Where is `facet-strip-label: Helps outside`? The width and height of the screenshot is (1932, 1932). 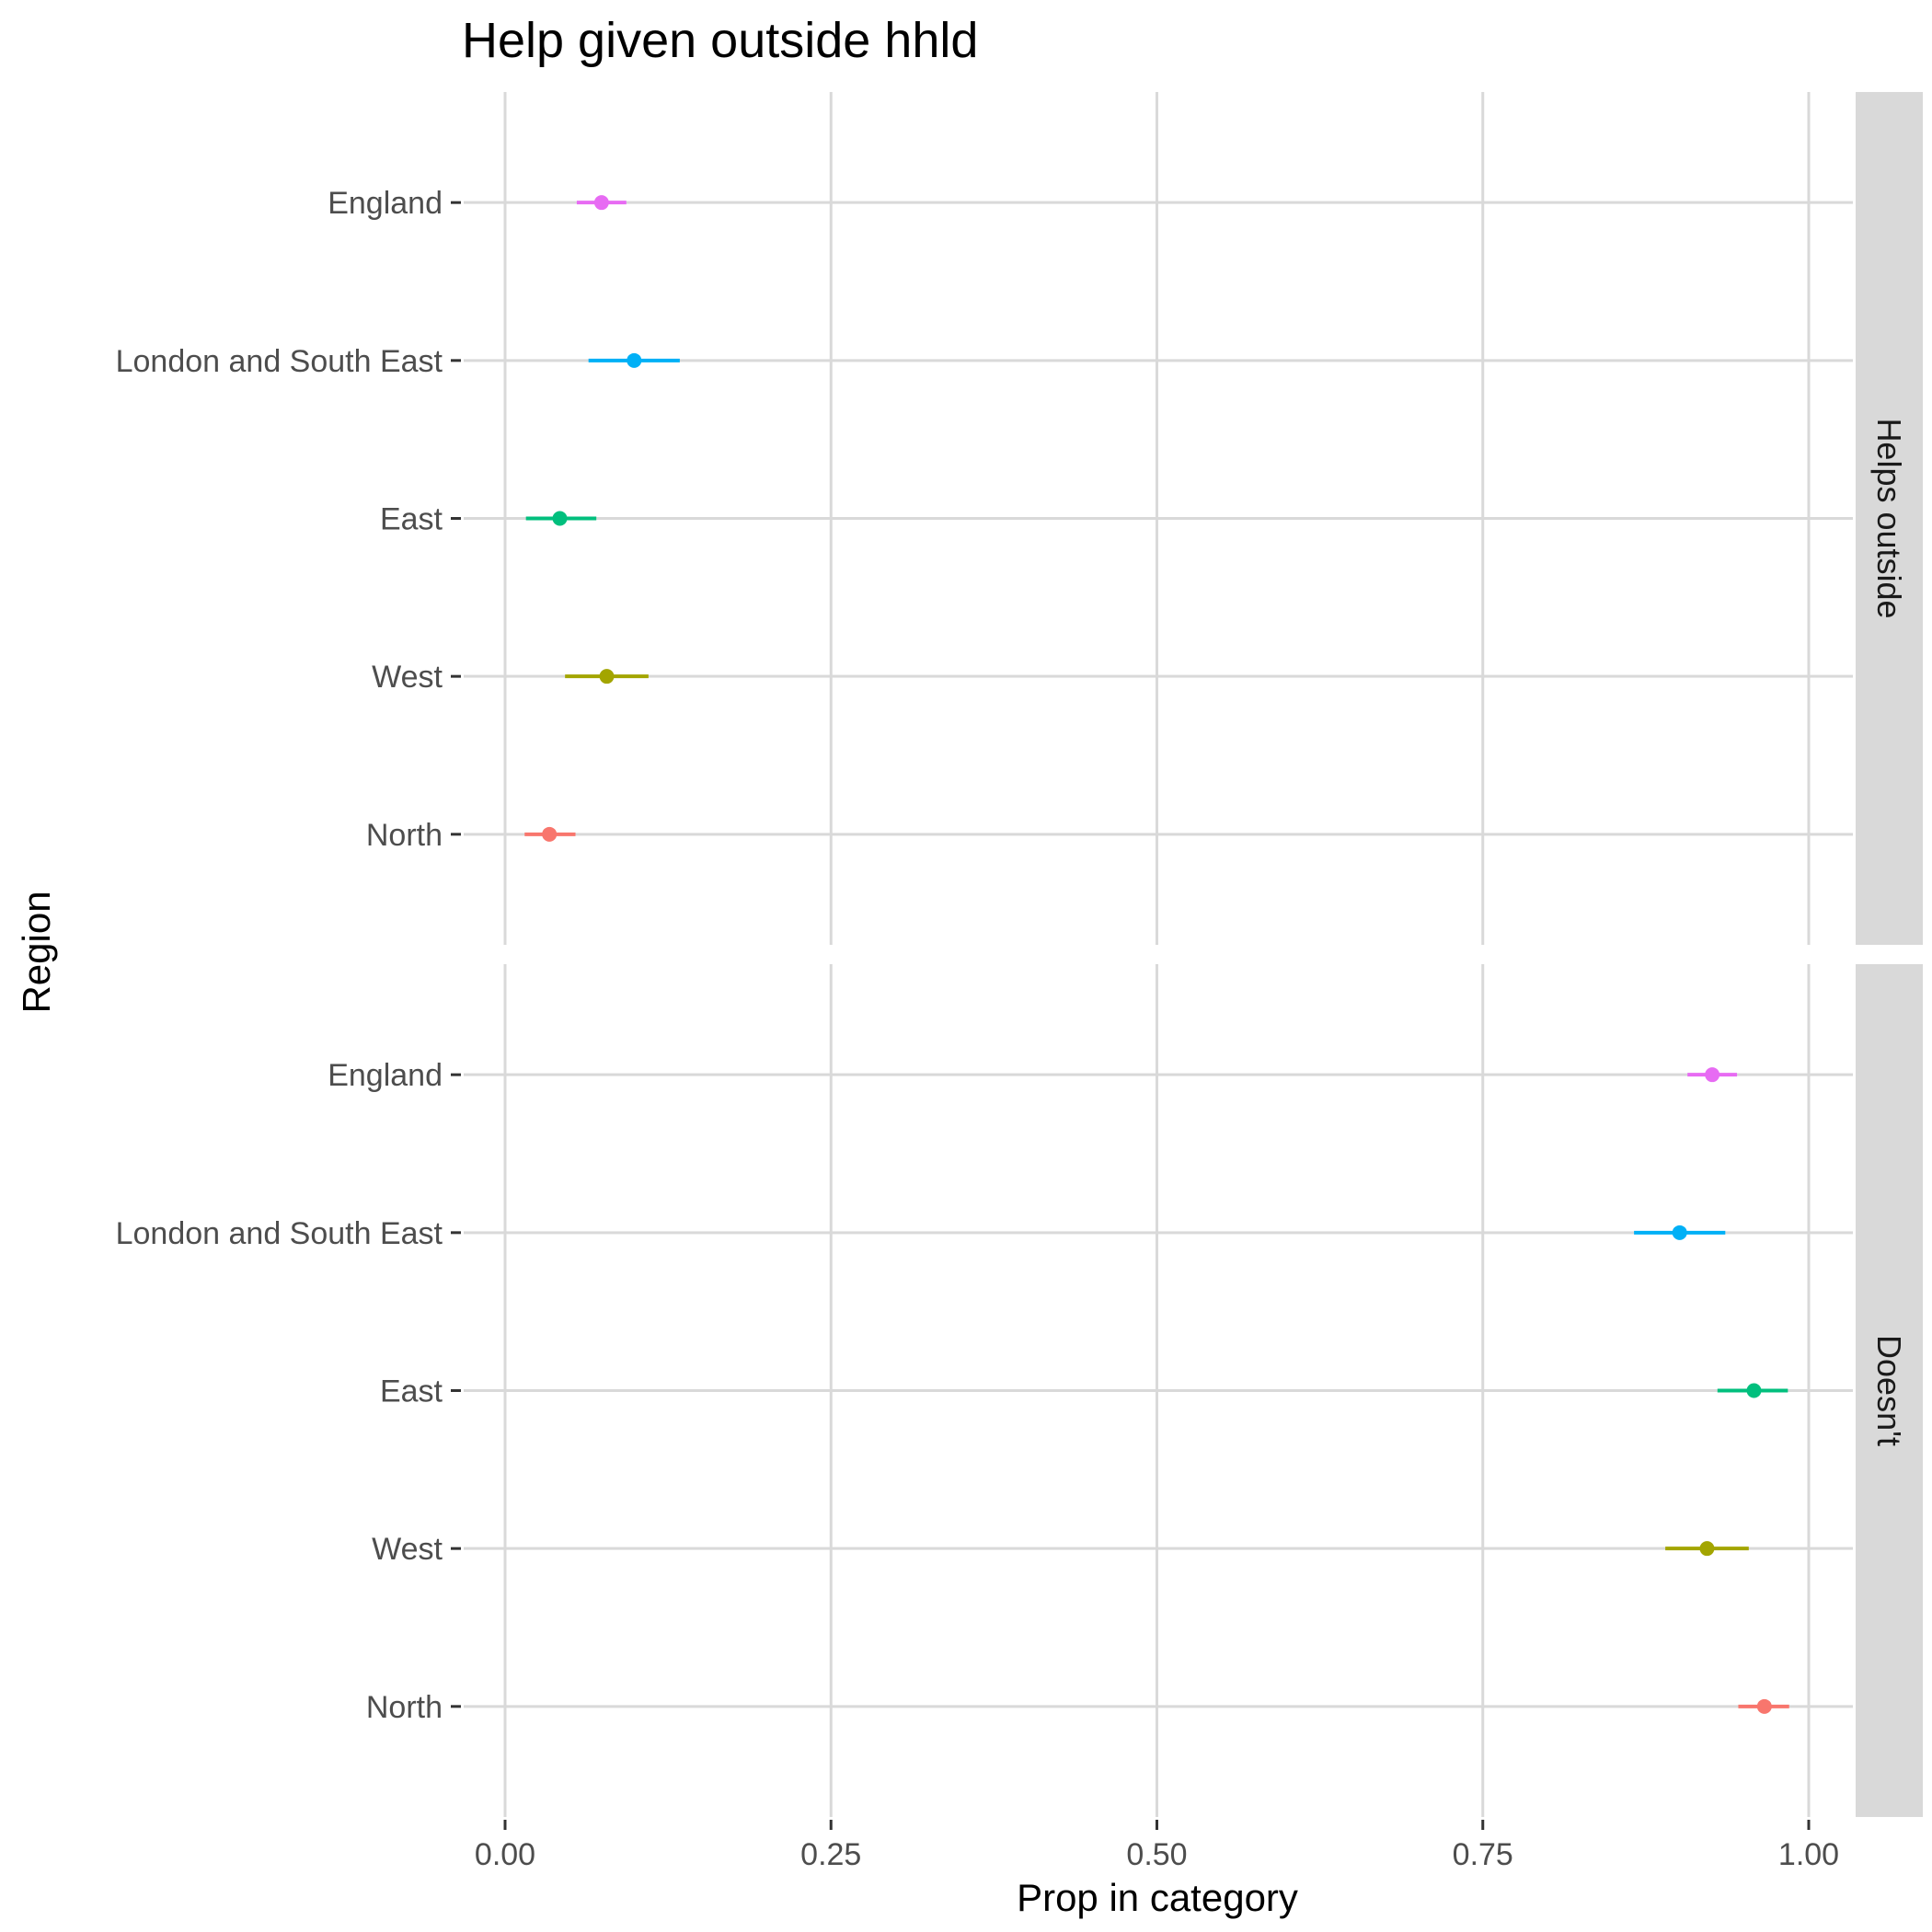 facet-strip-label: Helps outside is located at coordinates (1889, 518).